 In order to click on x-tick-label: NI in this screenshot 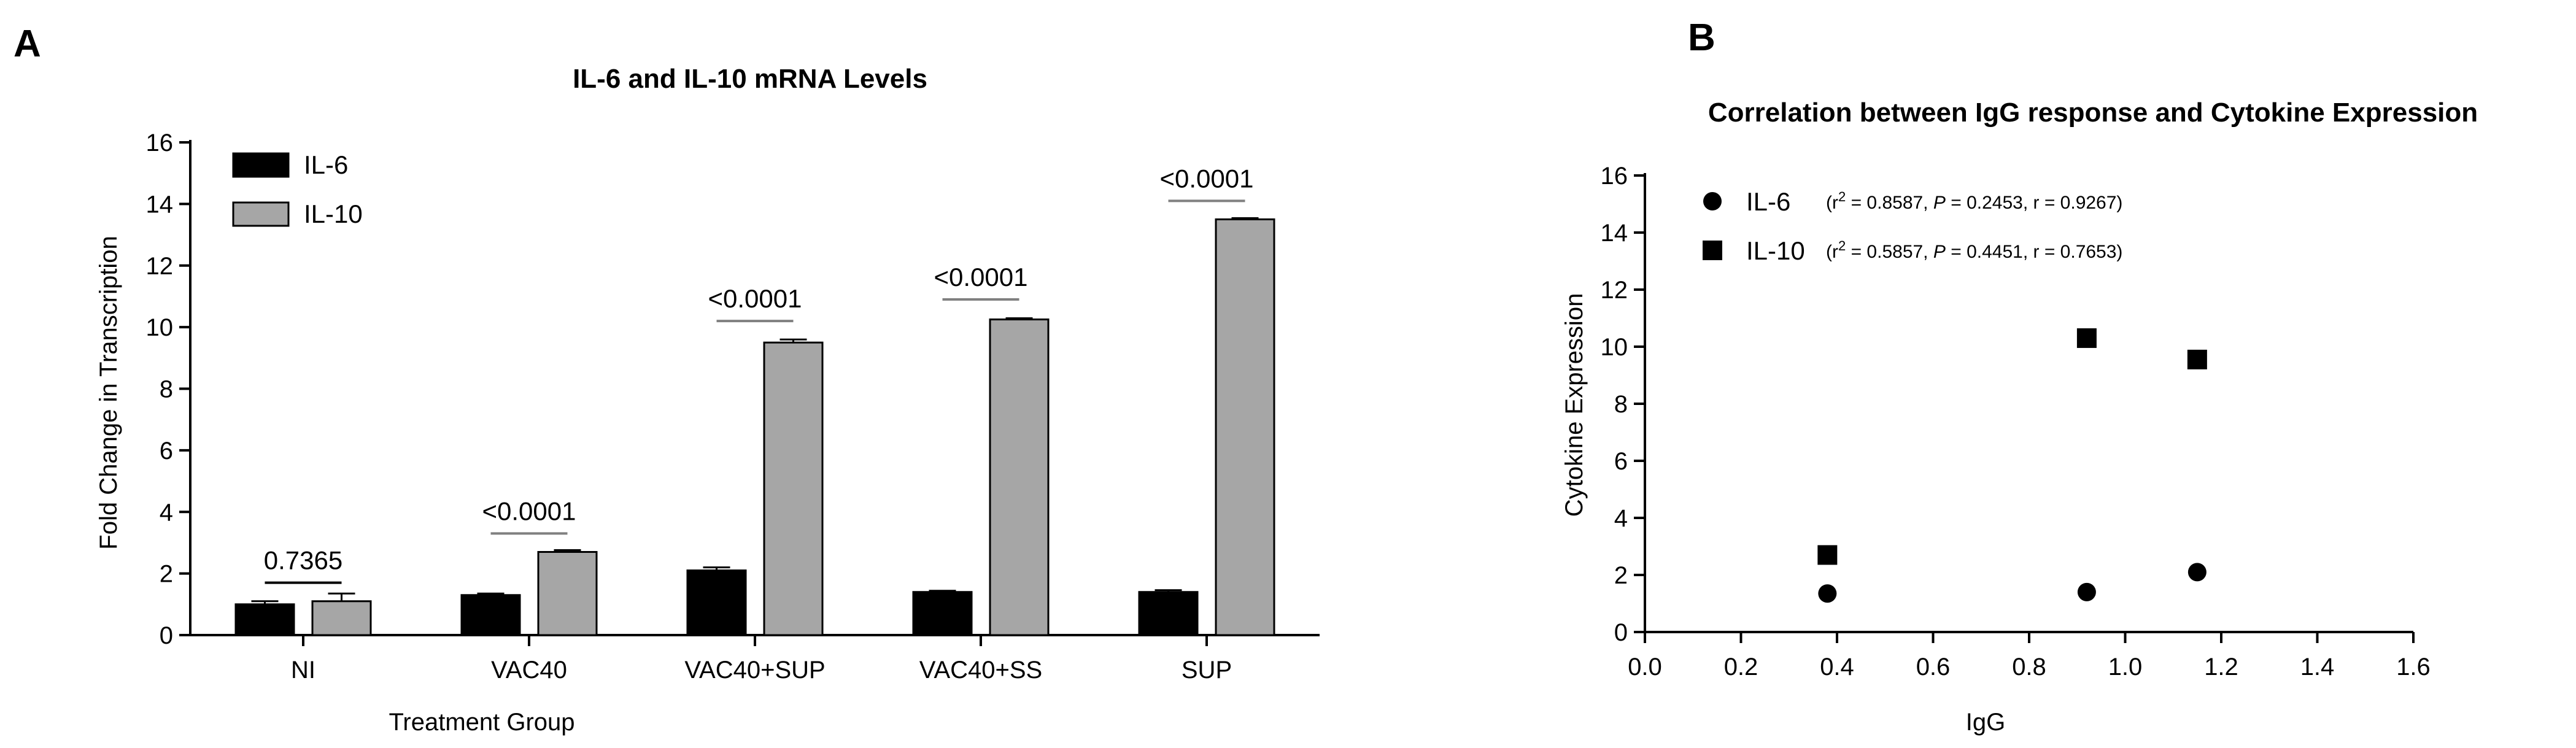, I will do `click(303, 670)`.